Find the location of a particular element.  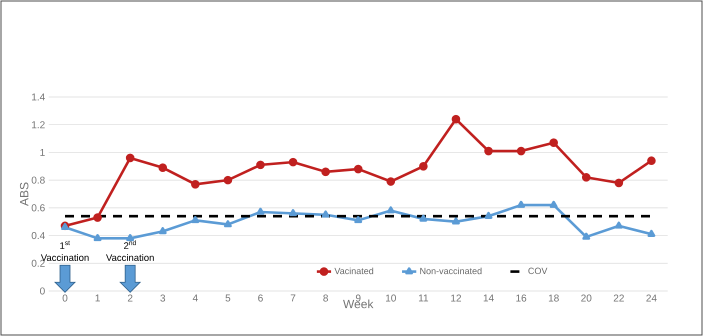

y-tick-label: 0.8 is located at coordinates (38, 180).